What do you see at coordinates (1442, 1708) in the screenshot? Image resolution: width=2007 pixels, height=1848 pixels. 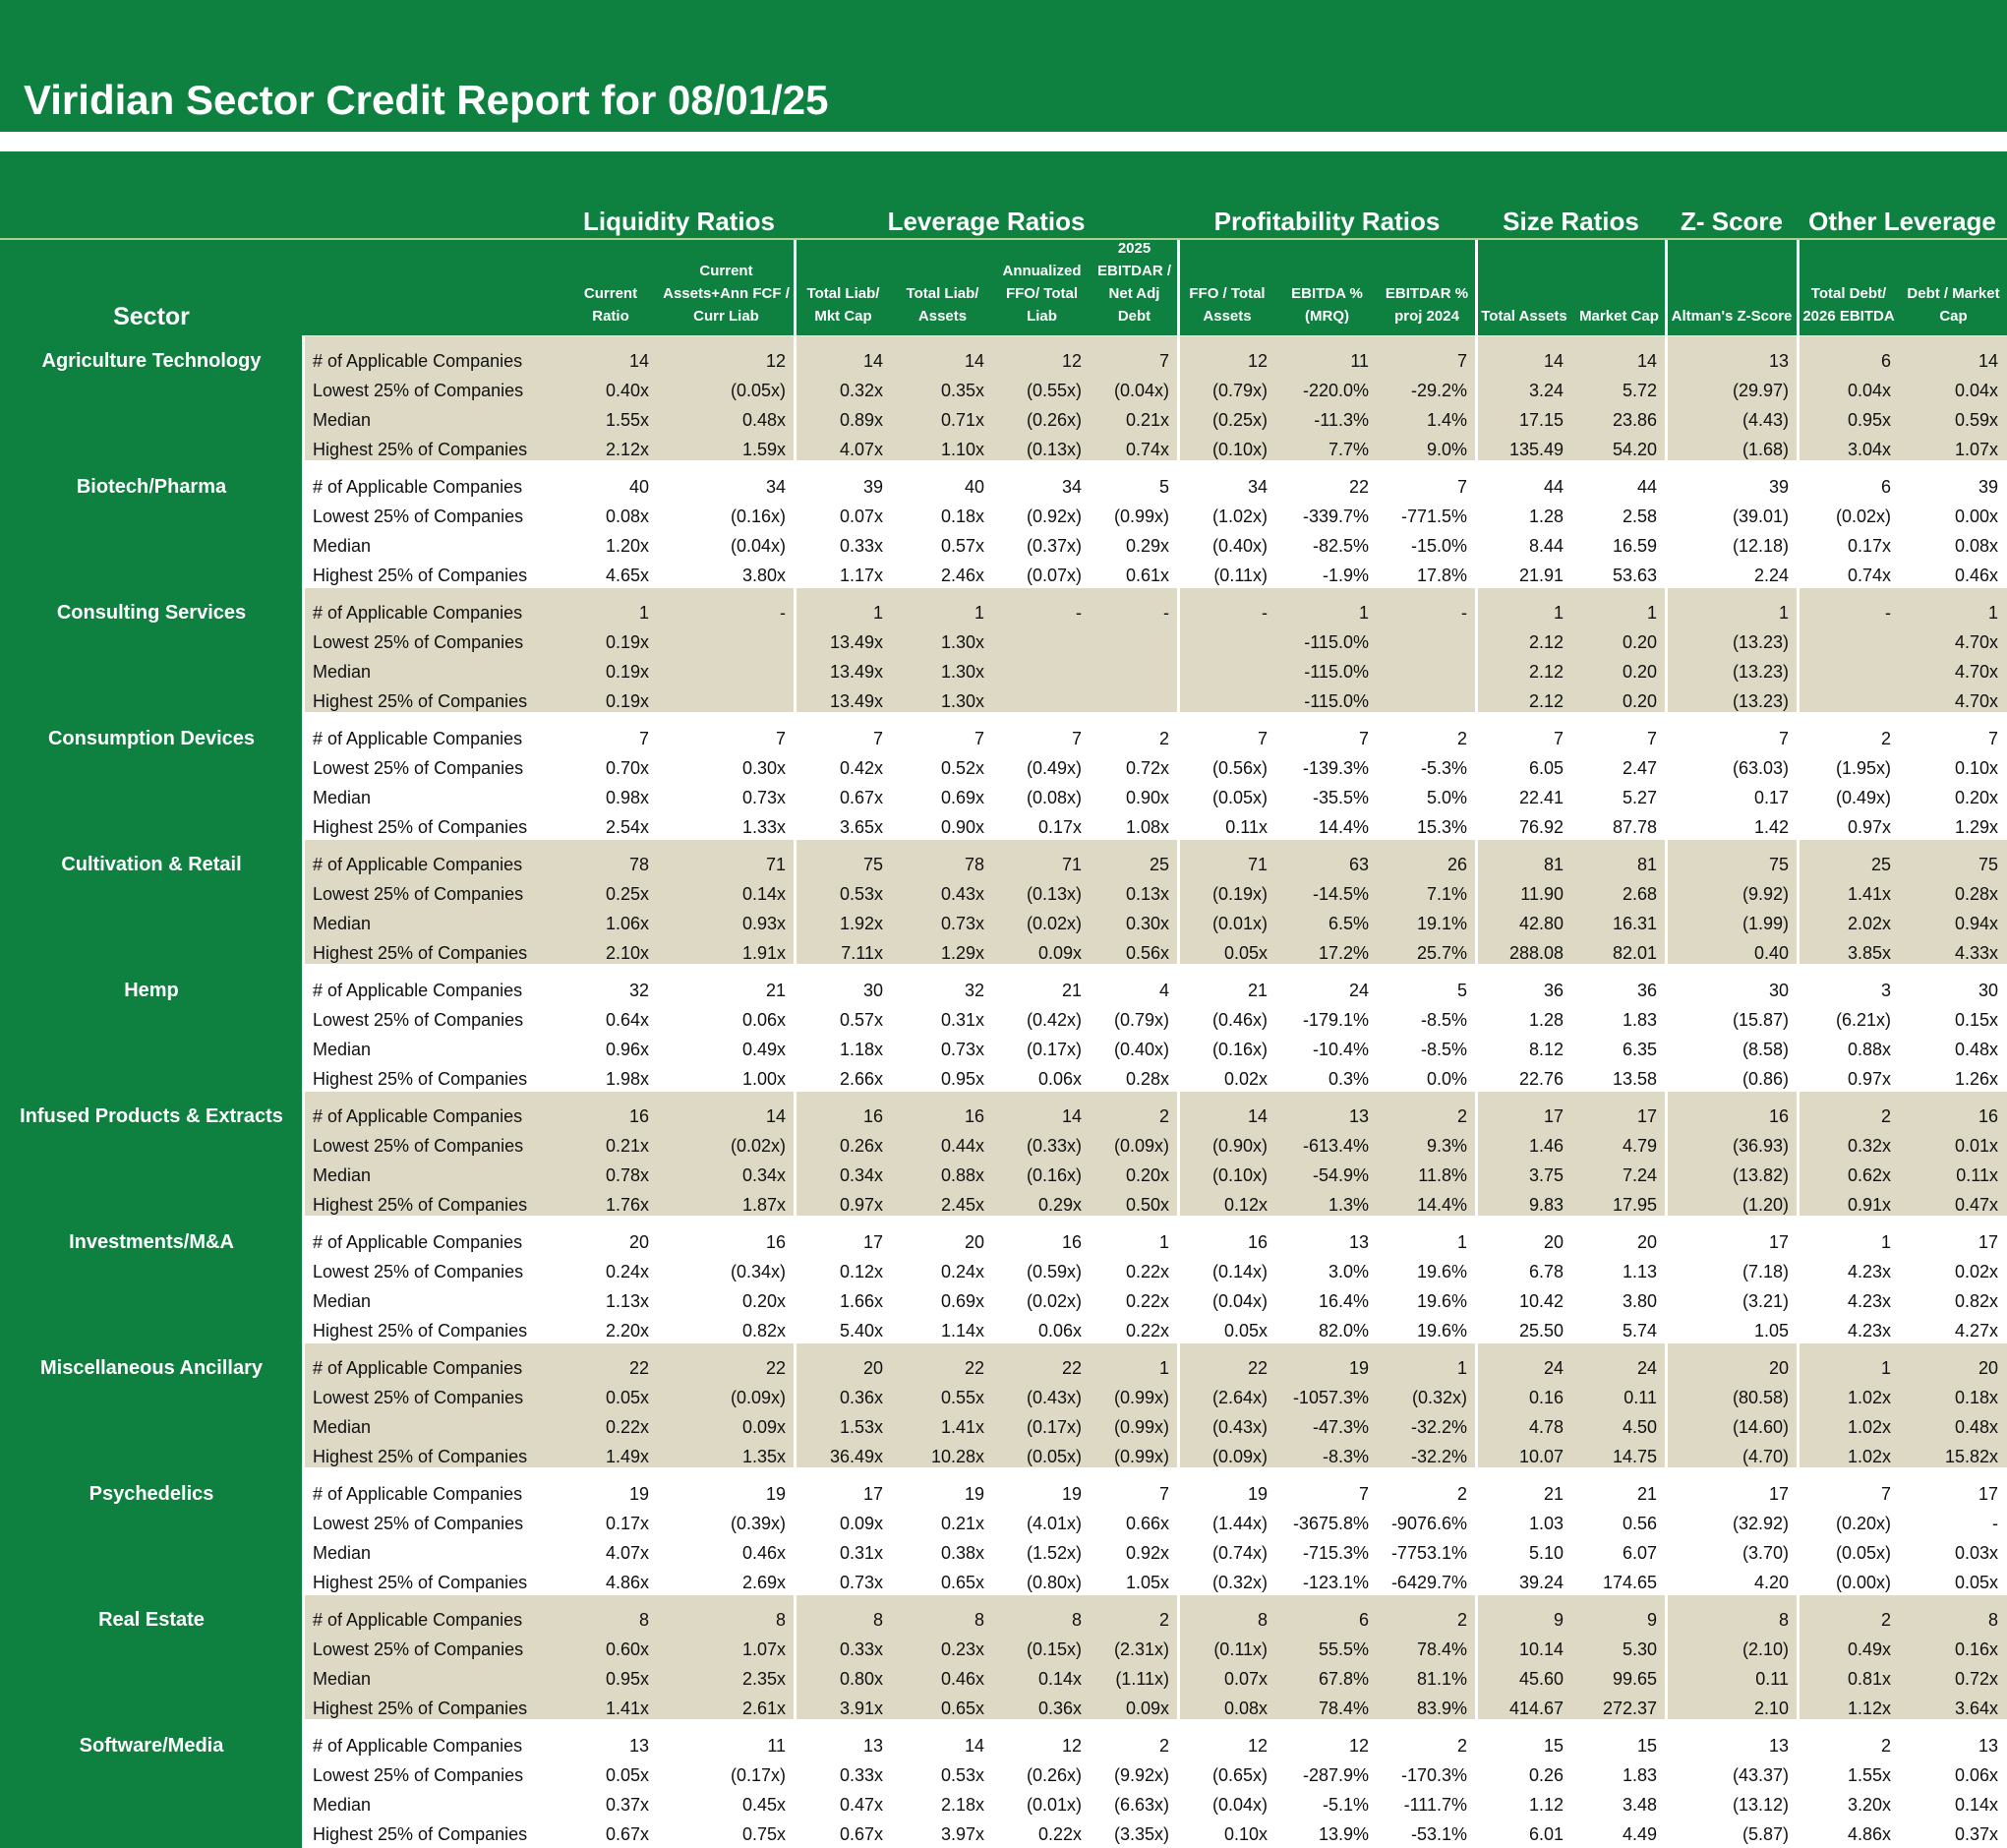 I see `table-cell: 83.9%` at bounding box center [1442, 1708].